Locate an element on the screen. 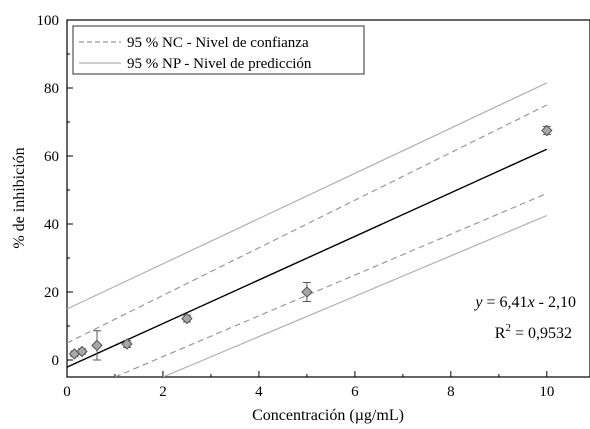 The image size is (590, 429). x-tick-label: 2 is located at coordinates (163, 392).